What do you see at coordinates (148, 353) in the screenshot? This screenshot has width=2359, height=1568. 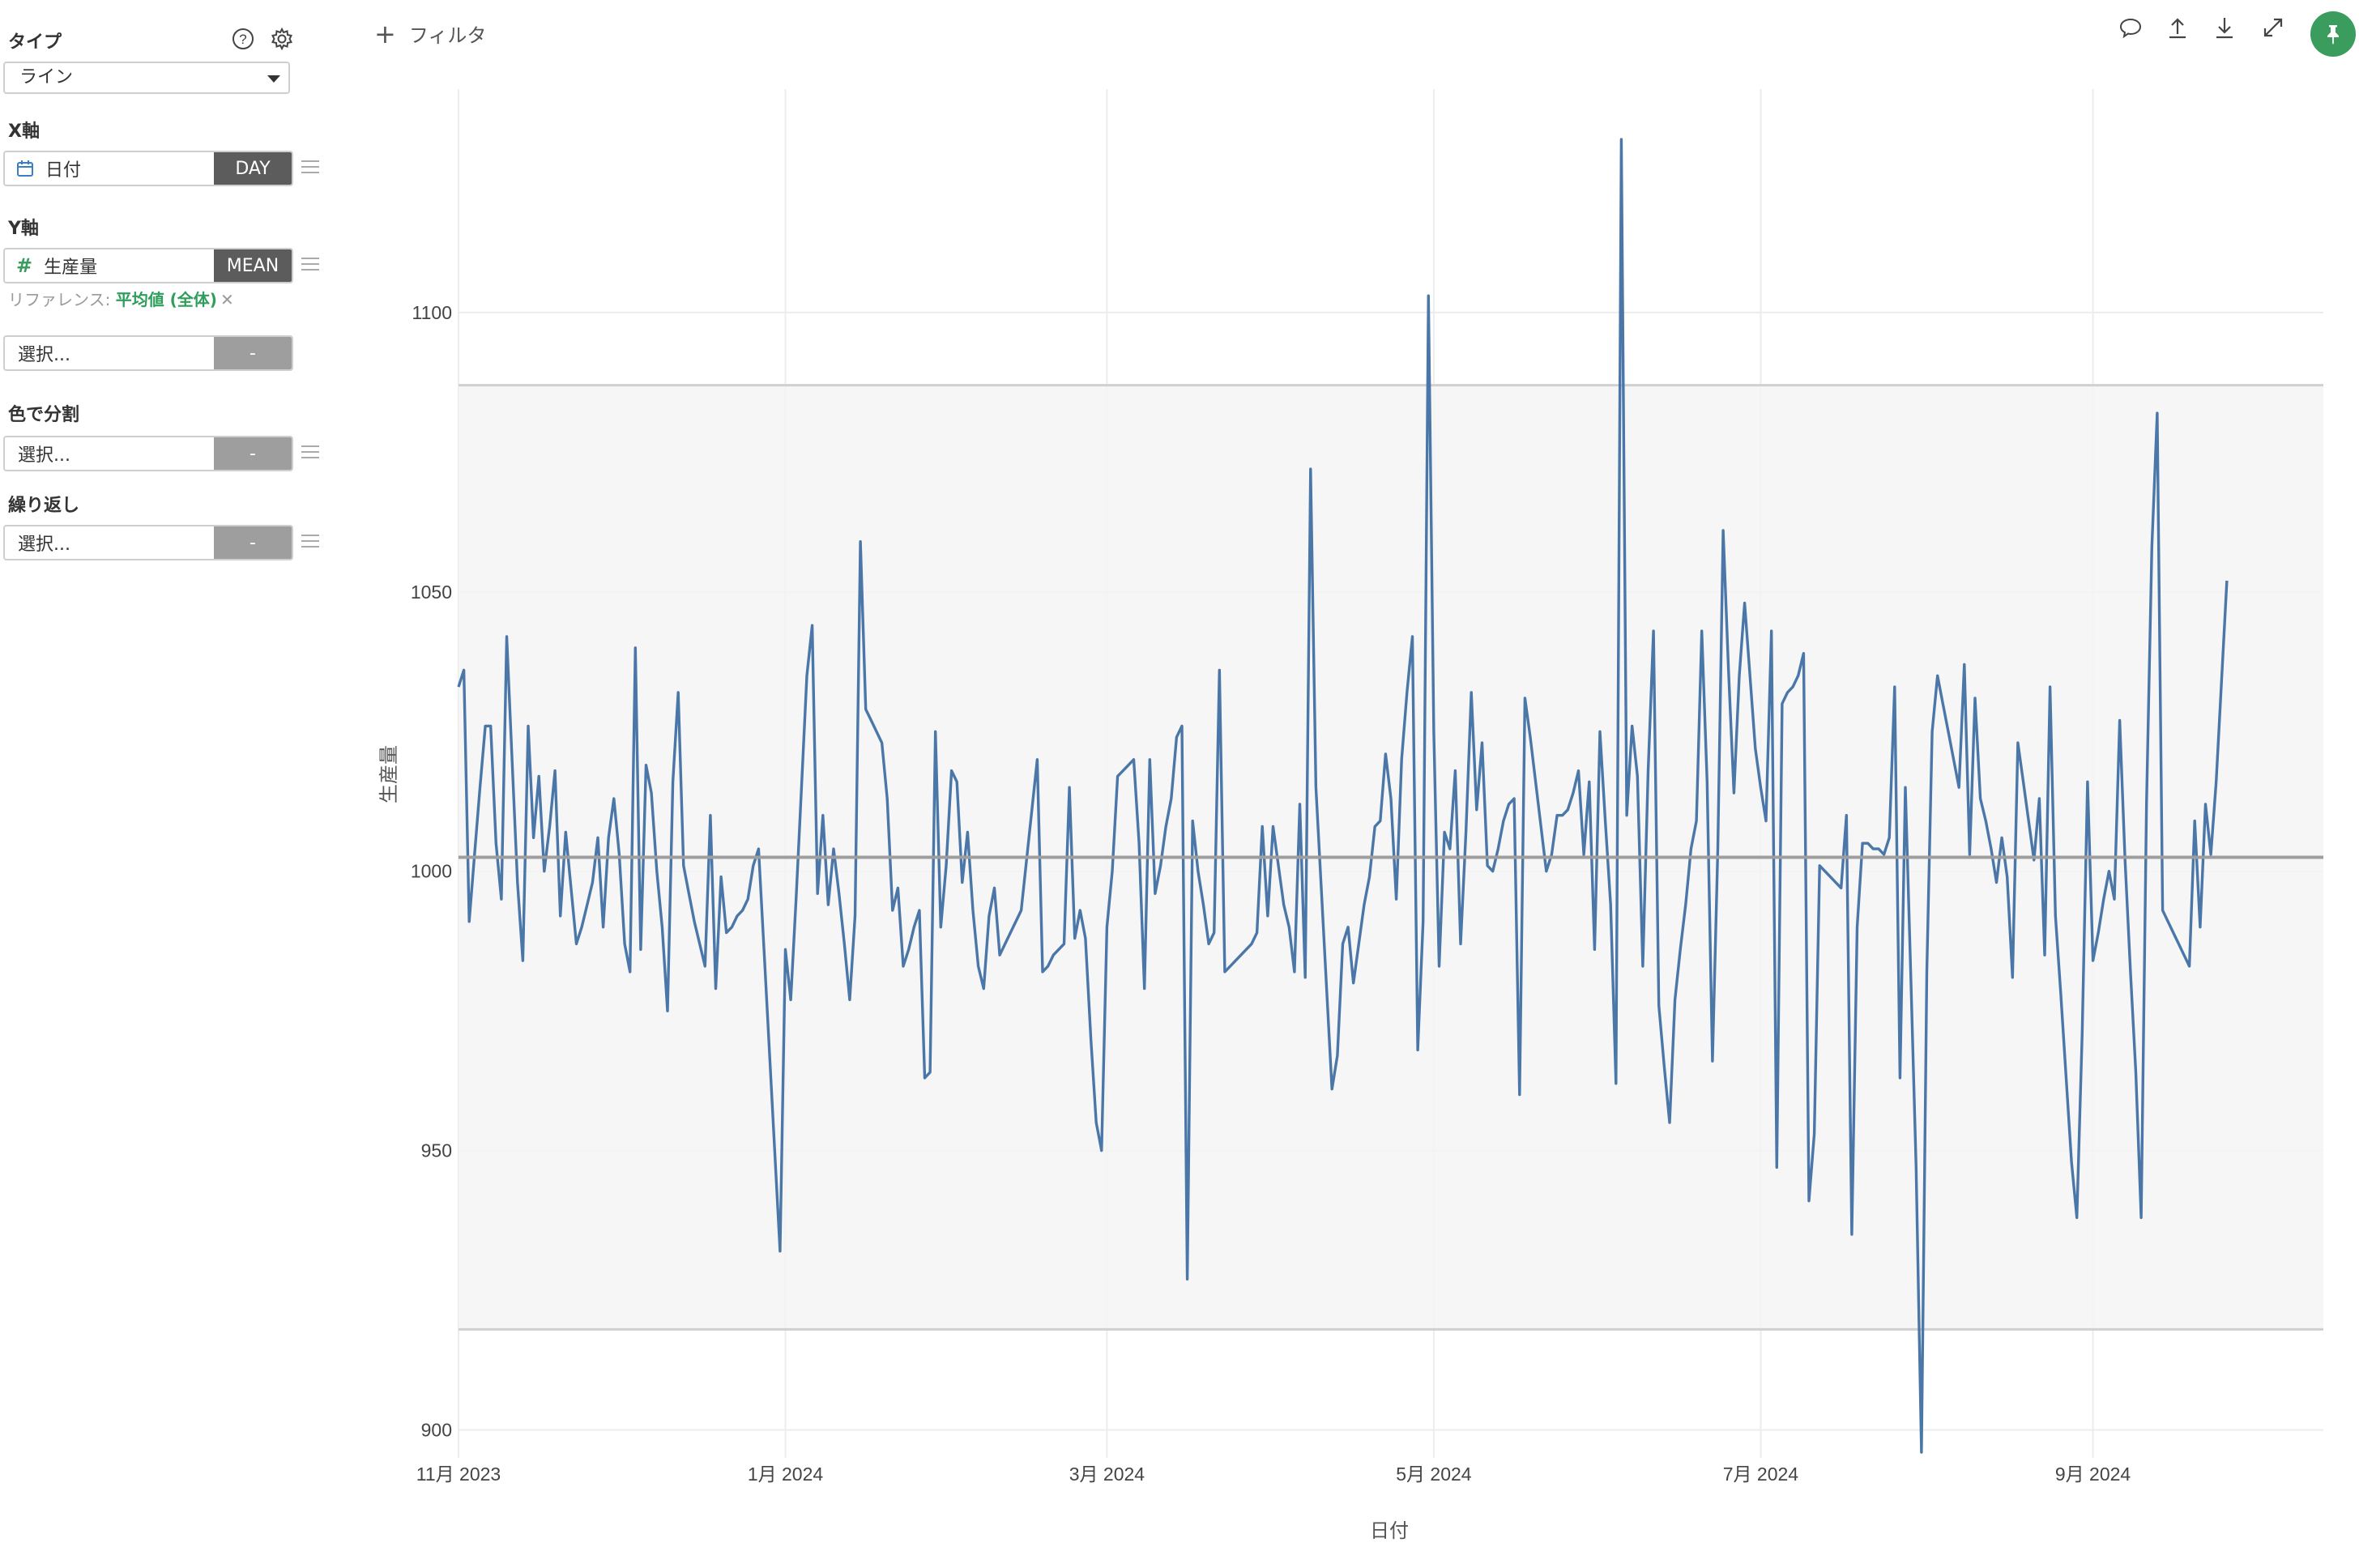 I see `extra-measure-field: 選択... -` at bounding box center [148, 353].